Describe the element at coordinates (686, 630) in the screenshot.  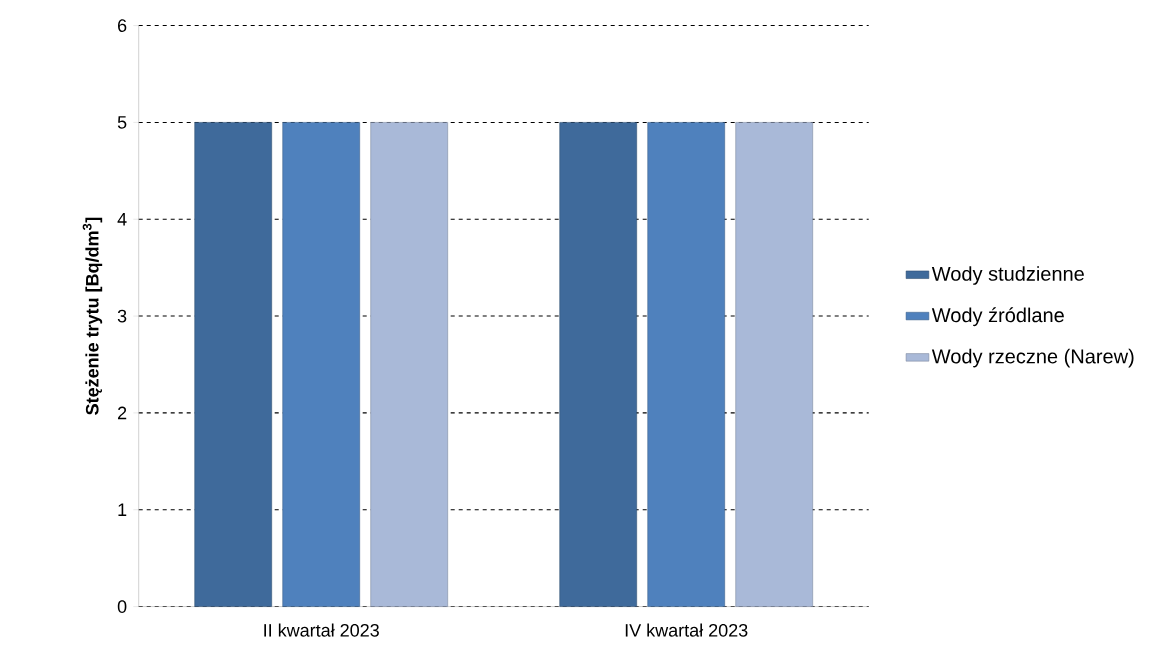
I see `x-tick-label: IV kwartał 2023` at that location.